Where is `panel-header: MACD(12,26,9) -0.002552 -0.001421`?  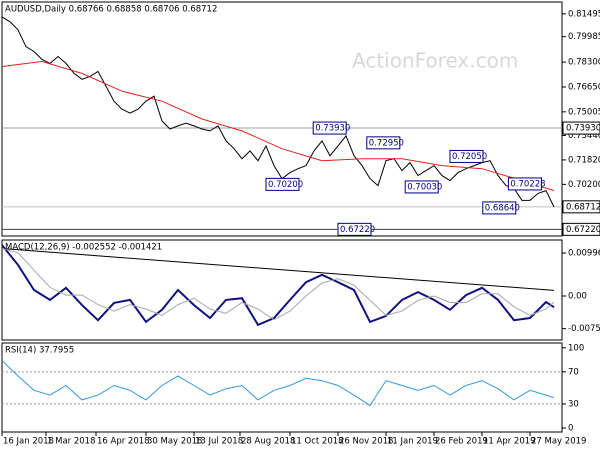 panel-header: MACD(12,26,9) -0.002552 -0.001421 is located at coordinates (83, 248).